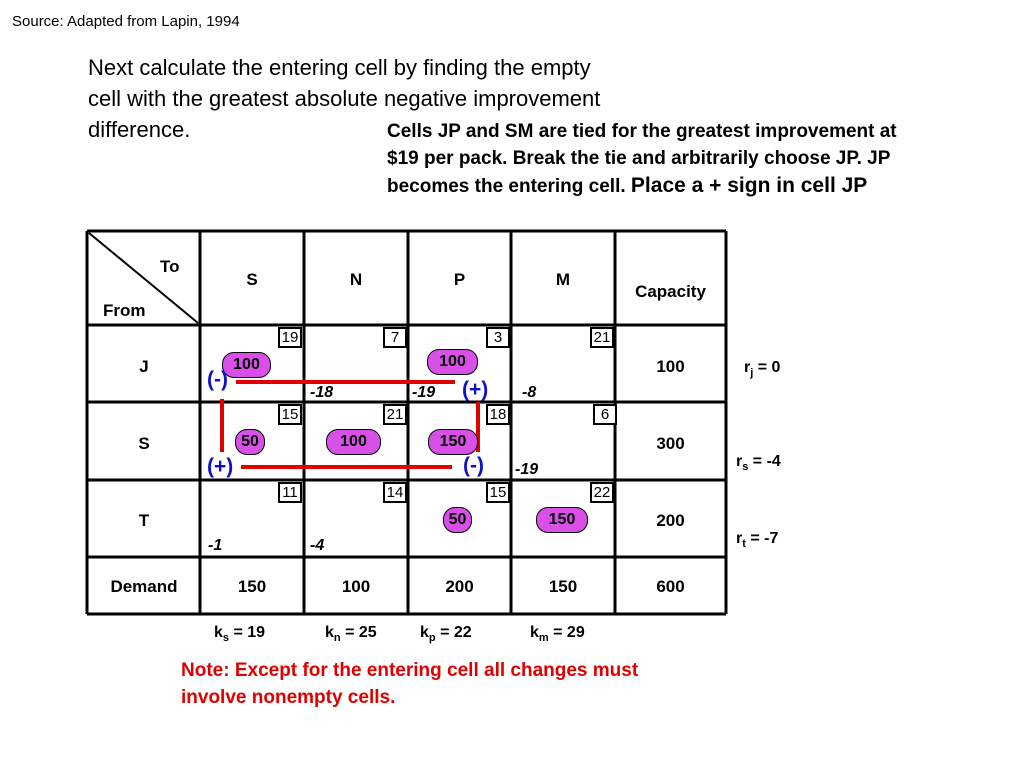  I want to click on col-header-n: N, so click(356, 279).